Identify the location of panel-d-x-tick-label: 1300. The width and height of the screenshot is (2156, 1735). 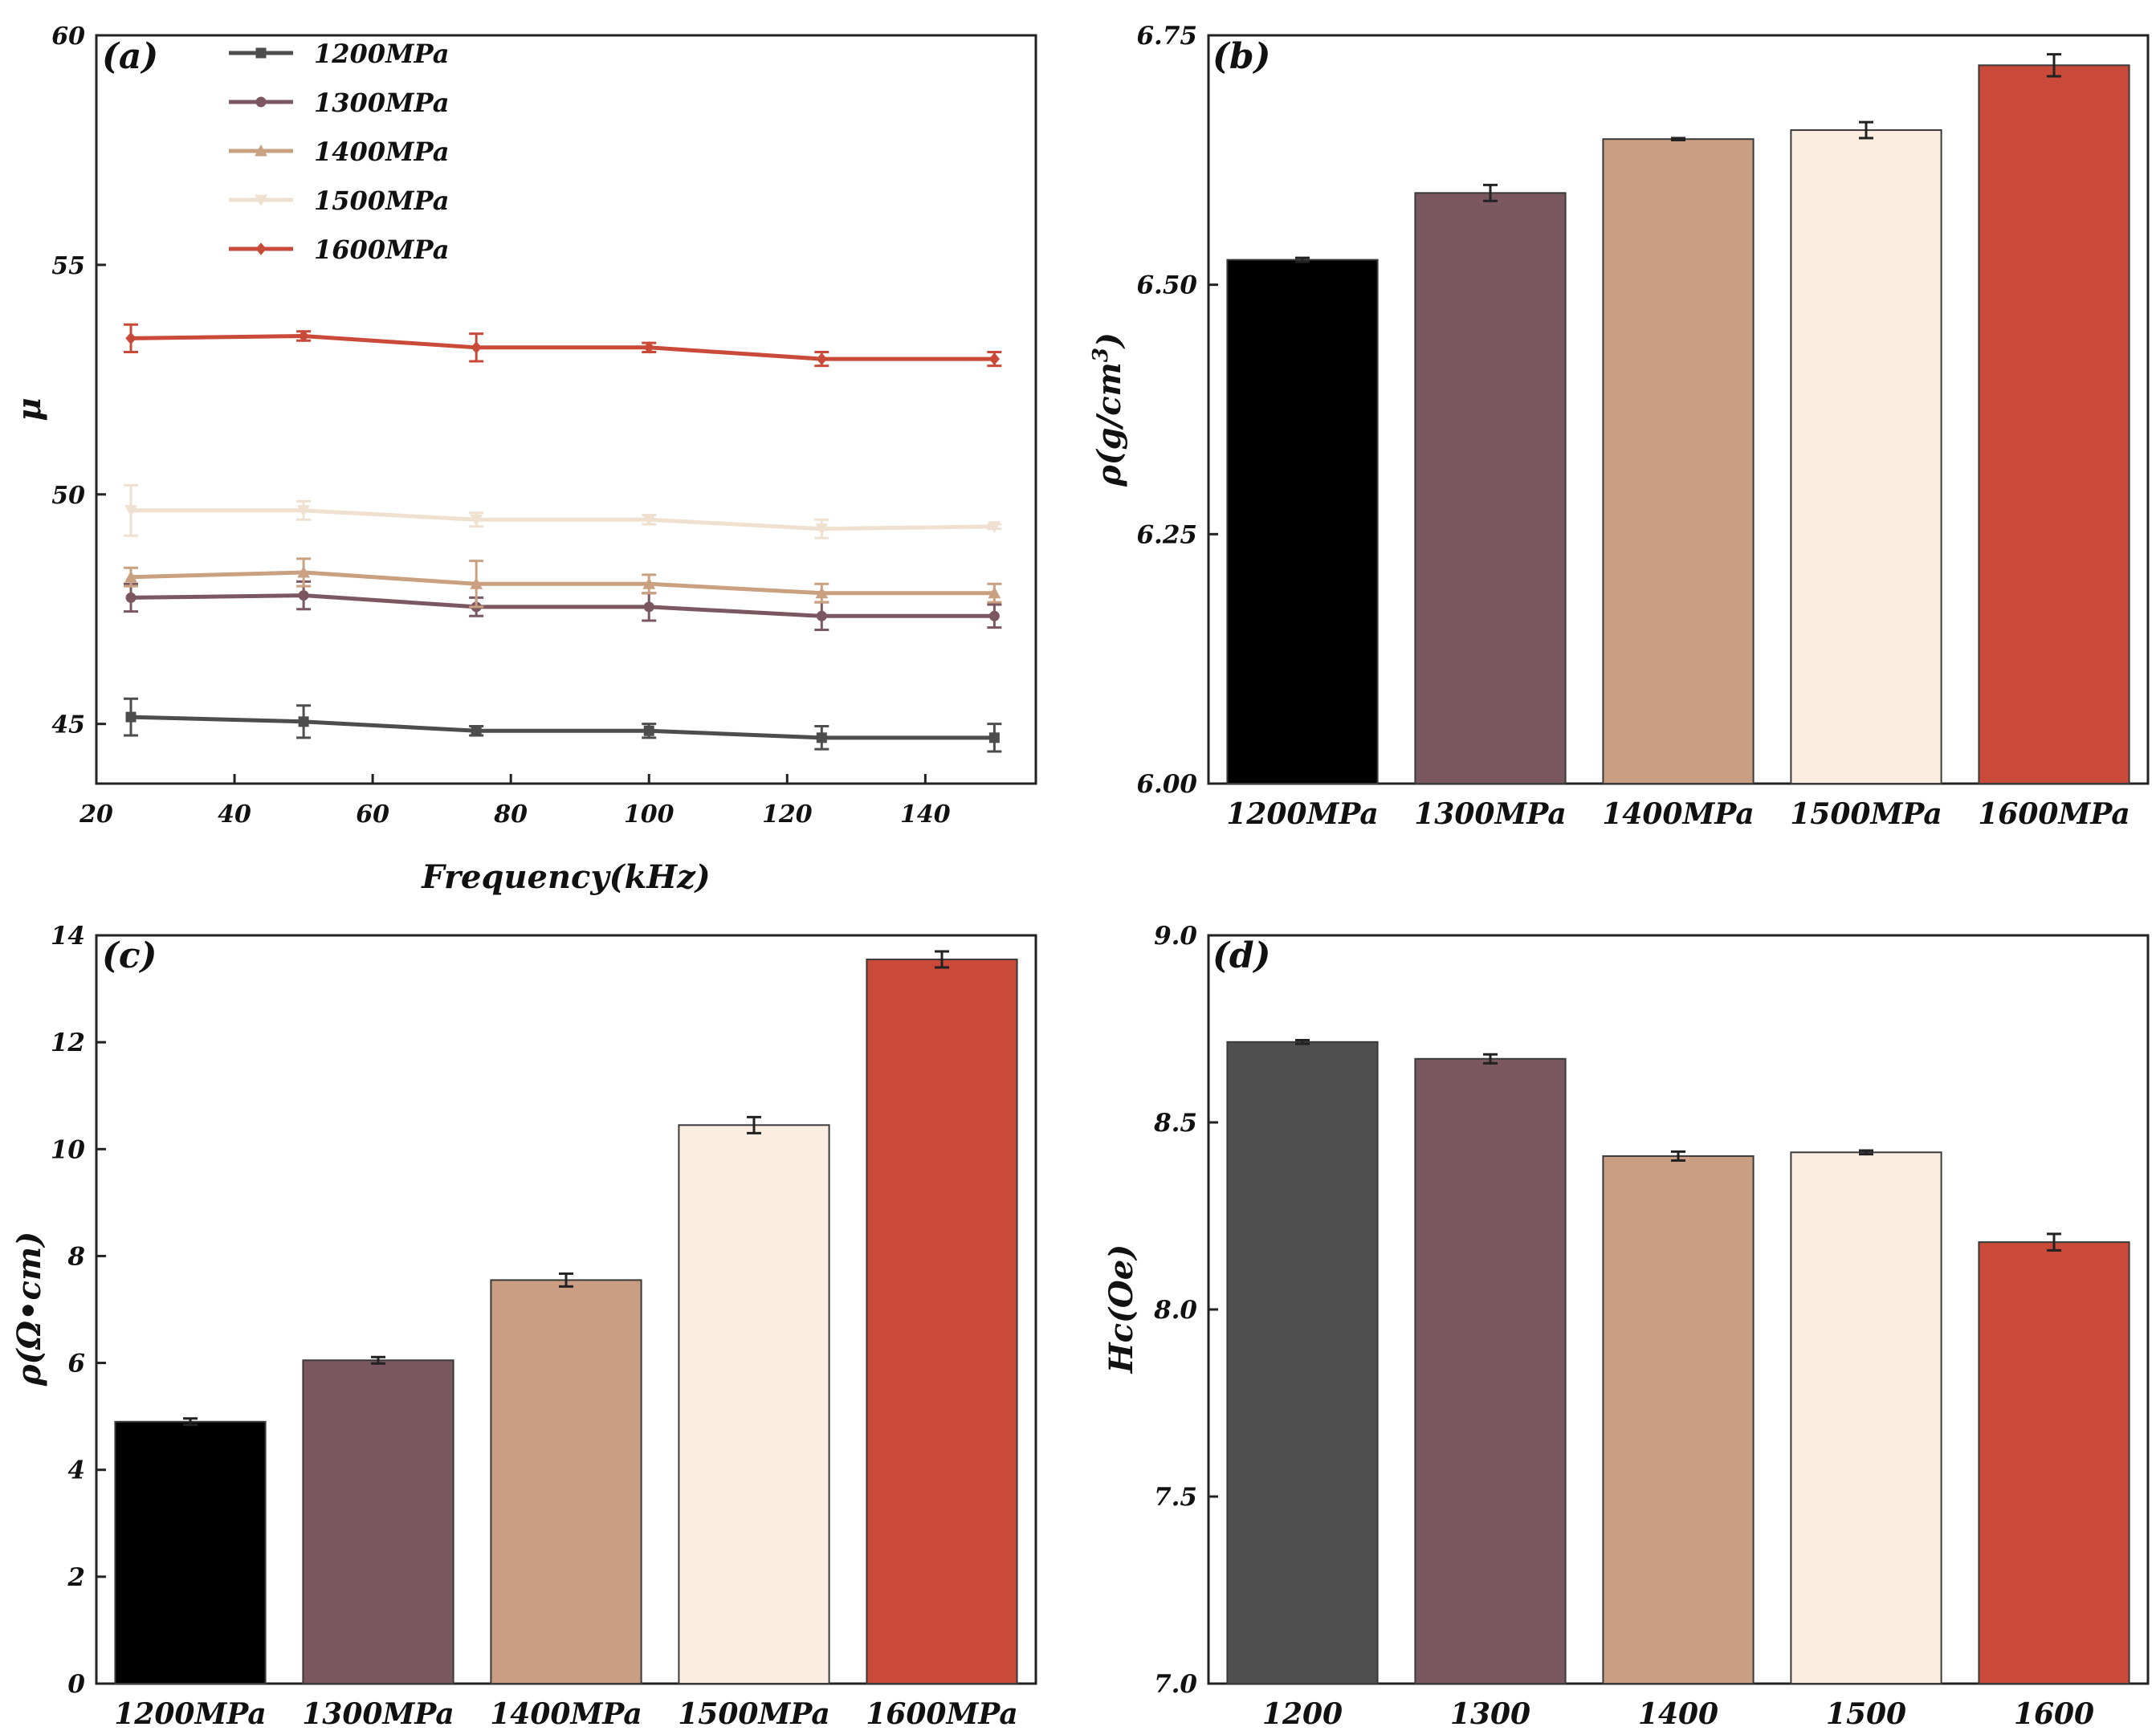
(1490, 1714).